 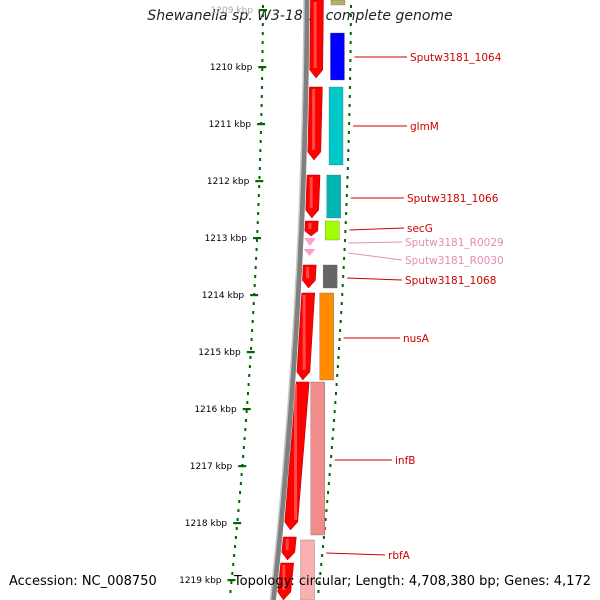 What do you see at coordinates (450, 281) in the screenshot?
I see `gene-label-sputw3181_1068: Sputw3181_1068` at bounding box center [450, 281].